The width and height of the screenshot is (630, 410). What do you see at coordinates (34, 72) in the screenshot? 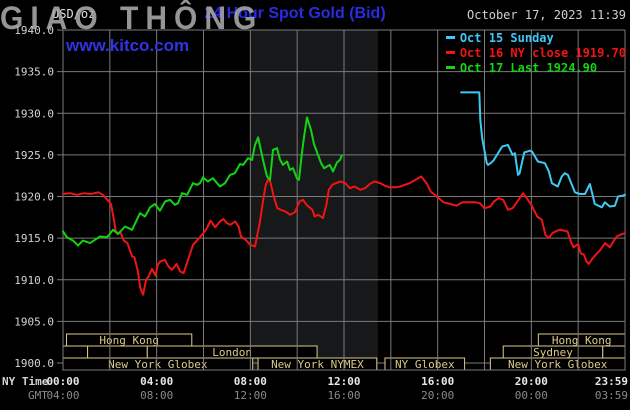
I see `y-axis-label: 1935.0` at bounding box center [34, 72].